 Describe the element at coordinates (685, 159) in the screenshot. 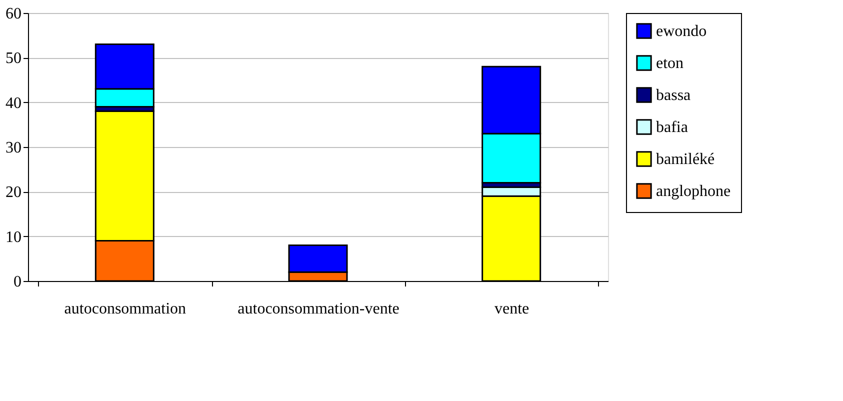

I see `legend-label: bamiléké` at that location.